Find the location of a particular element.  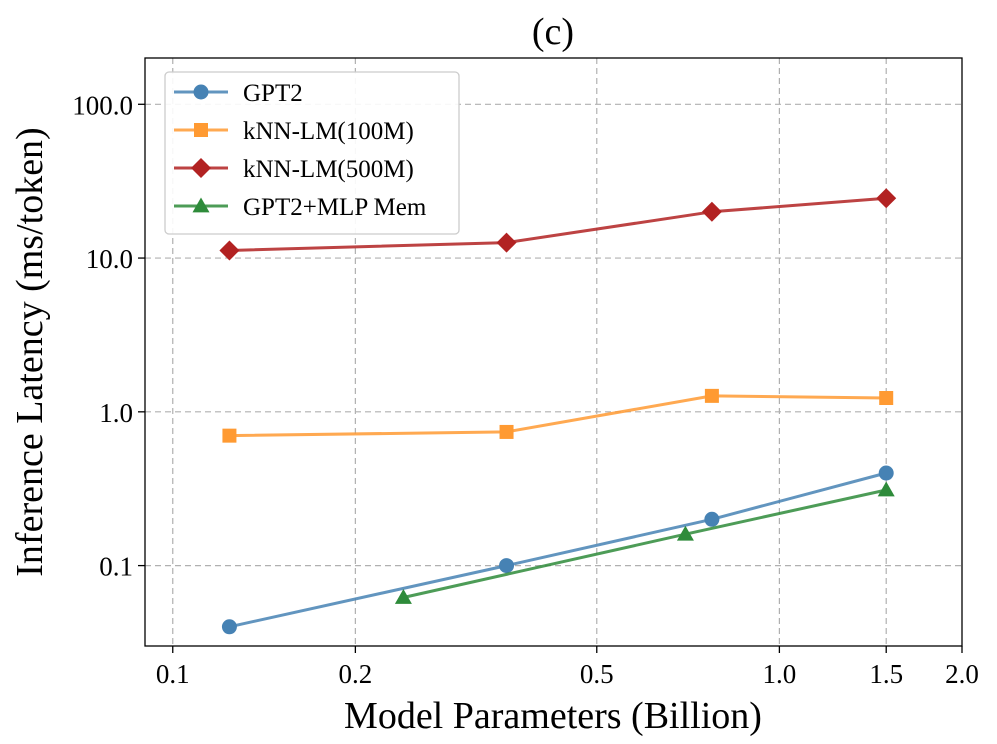

legend-item-knn-lm-500m: kNN-LM(500M) is located at coordinates (294, 169).